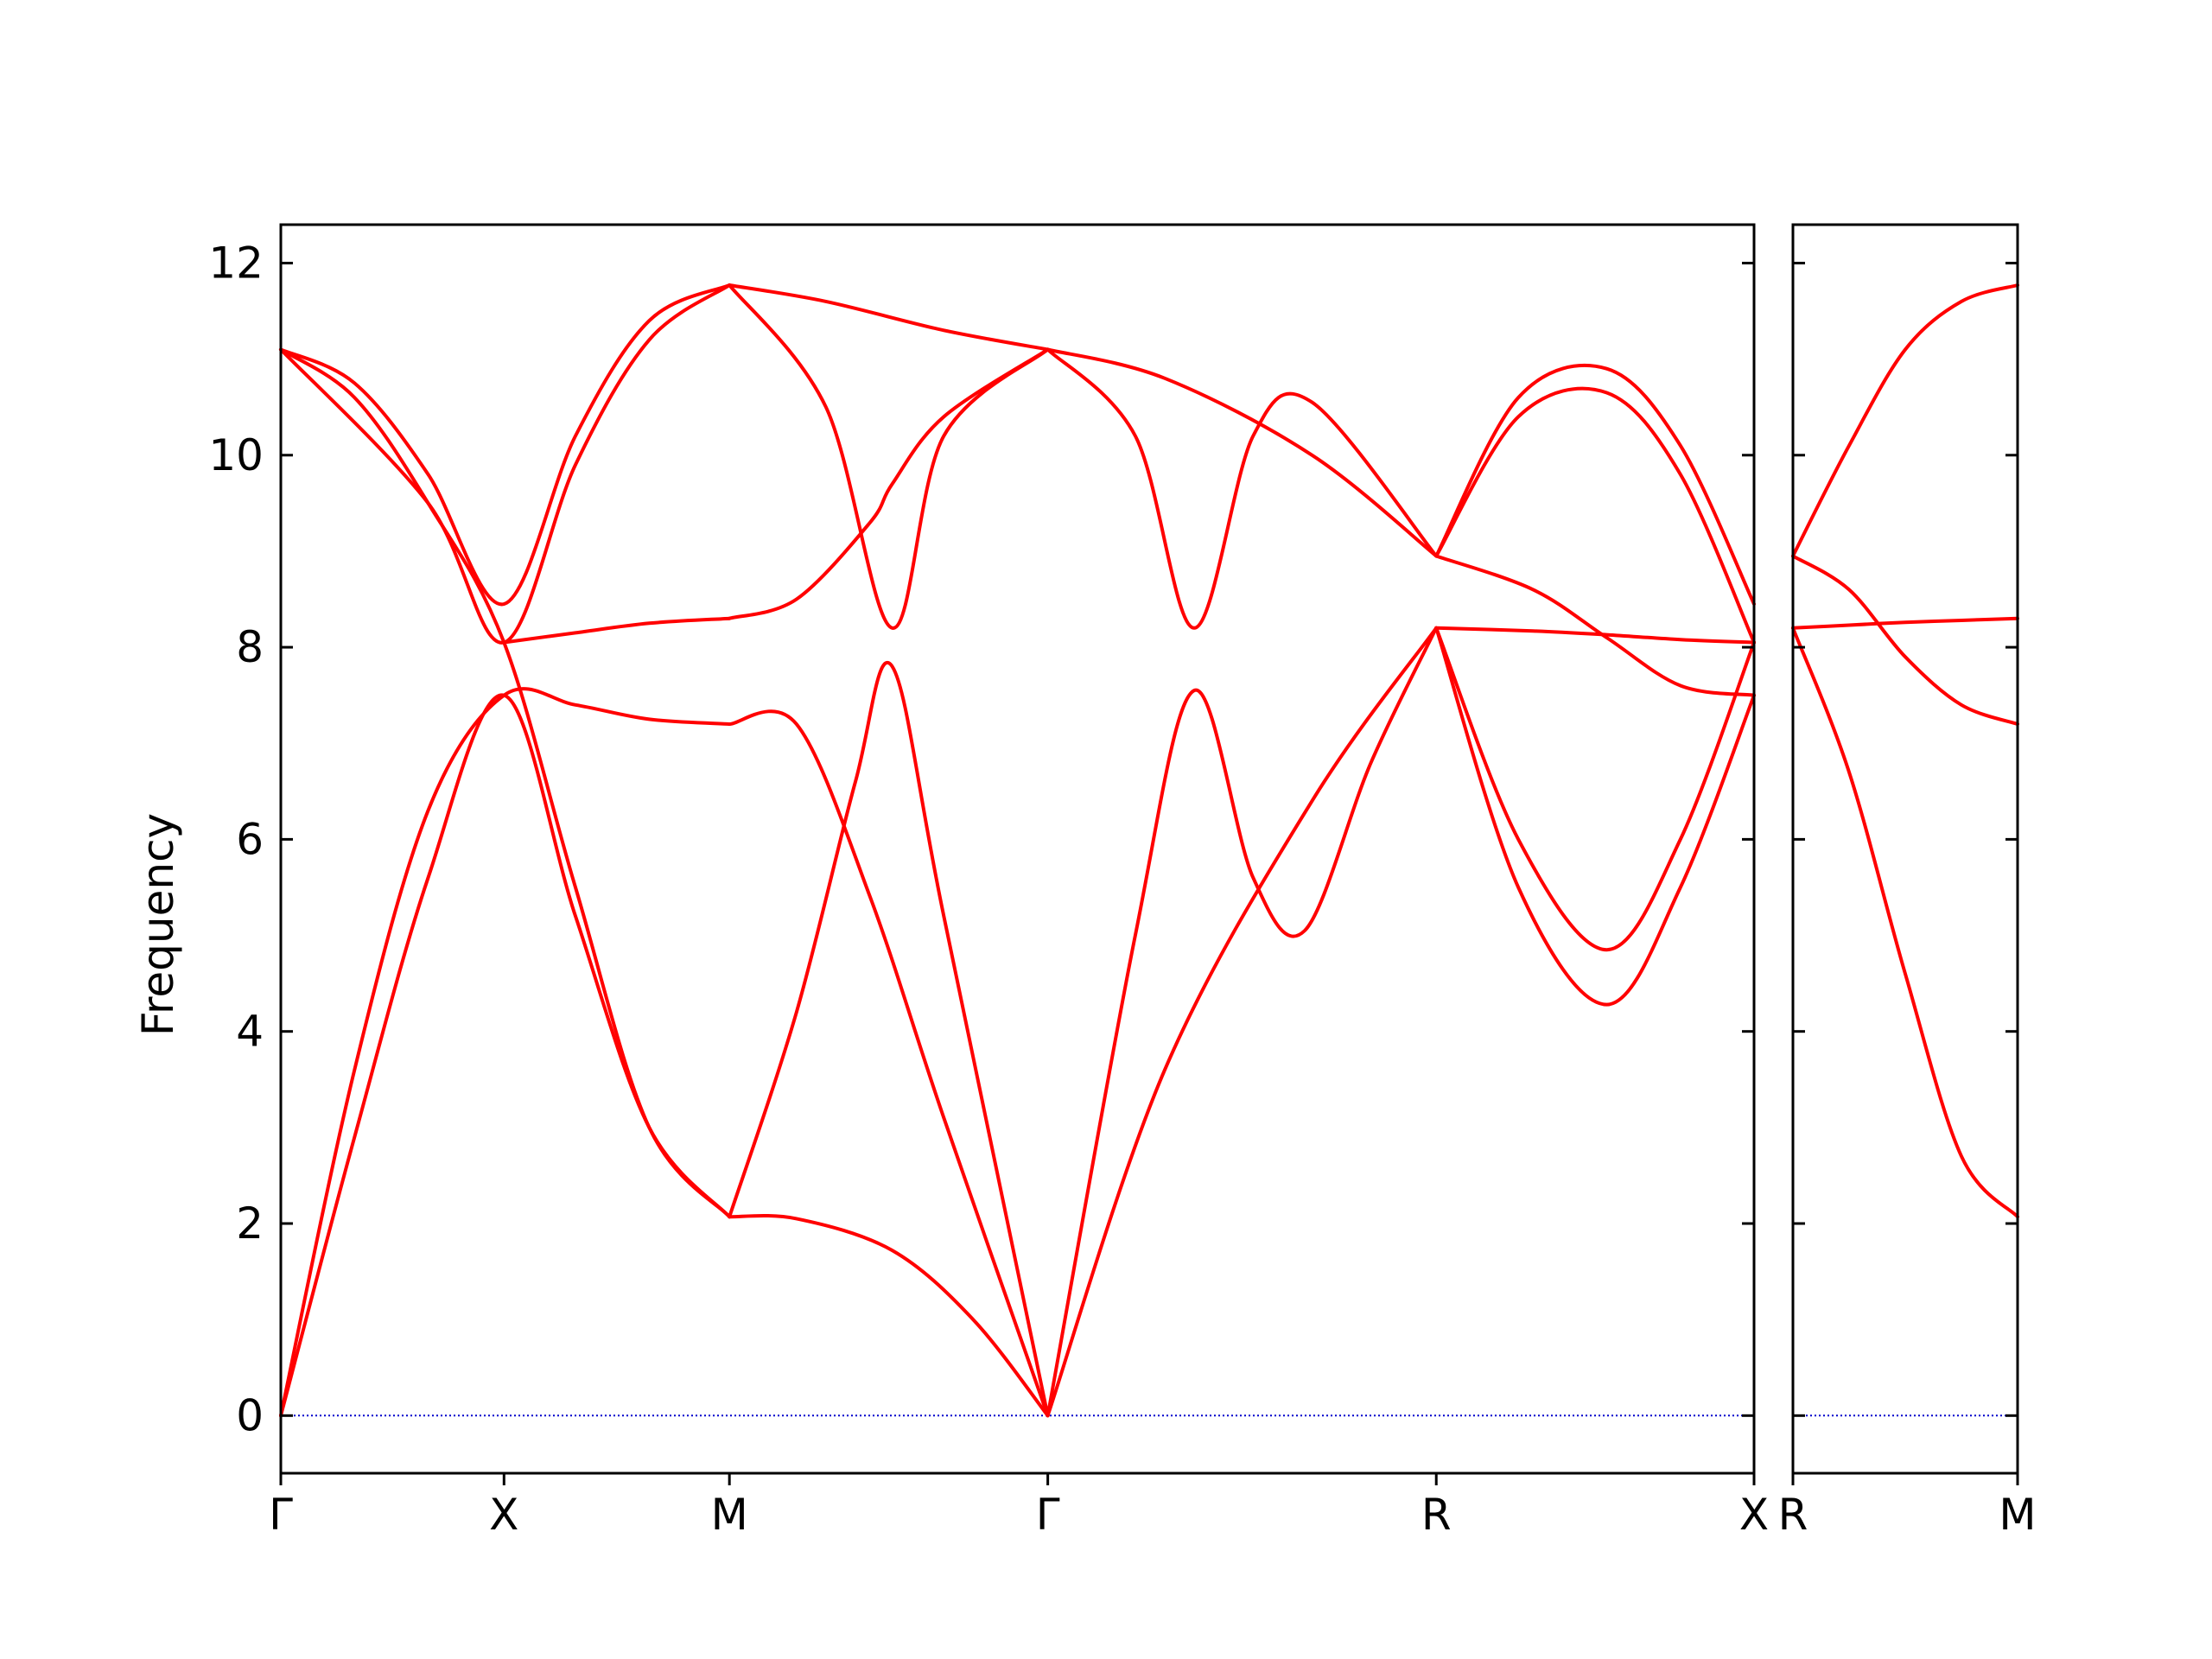 The image size is (2212, 1659). What do you see at coordinates (250, 1223) in the screenshot?
I see `y-tick-label: 2` at bounding box center [250, 1223].